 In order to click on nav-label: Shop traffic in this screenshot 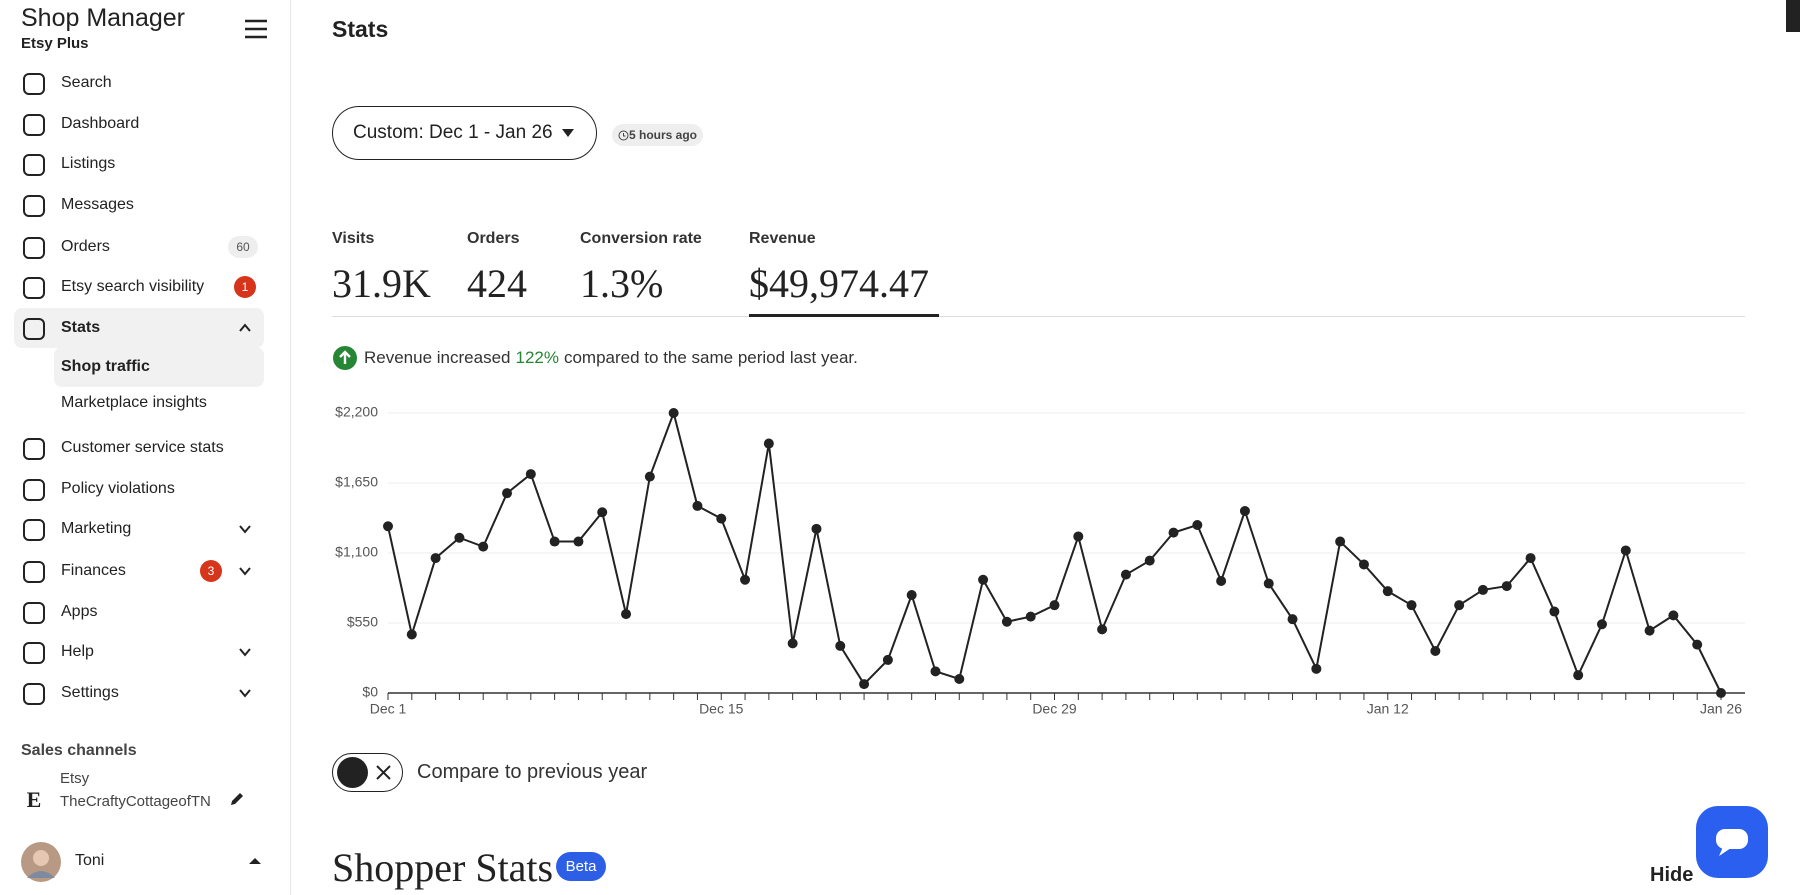, I will do `click(105, 366)`.